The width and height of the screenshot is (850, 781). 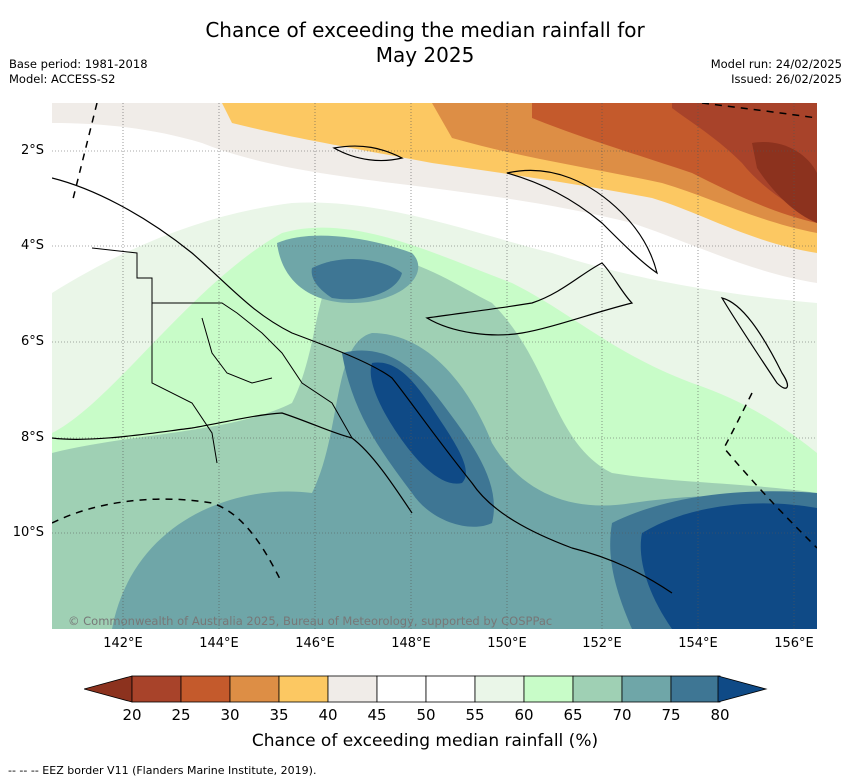 I want to click on lon-label-156e: 156°E, so click(x=794, y=643).